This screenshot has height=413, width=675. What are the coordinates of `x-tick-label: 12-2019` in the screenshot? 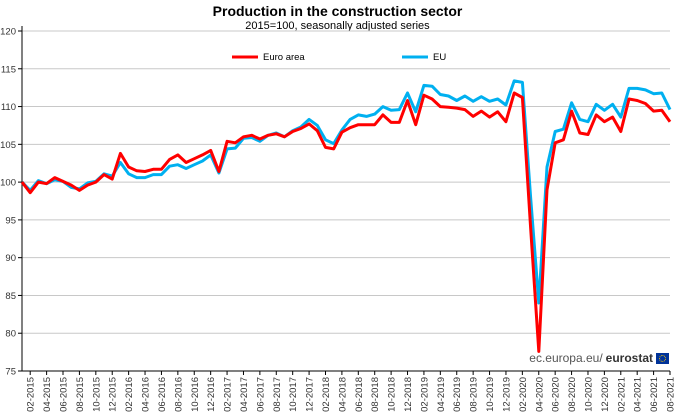 It's located at (506, 394).